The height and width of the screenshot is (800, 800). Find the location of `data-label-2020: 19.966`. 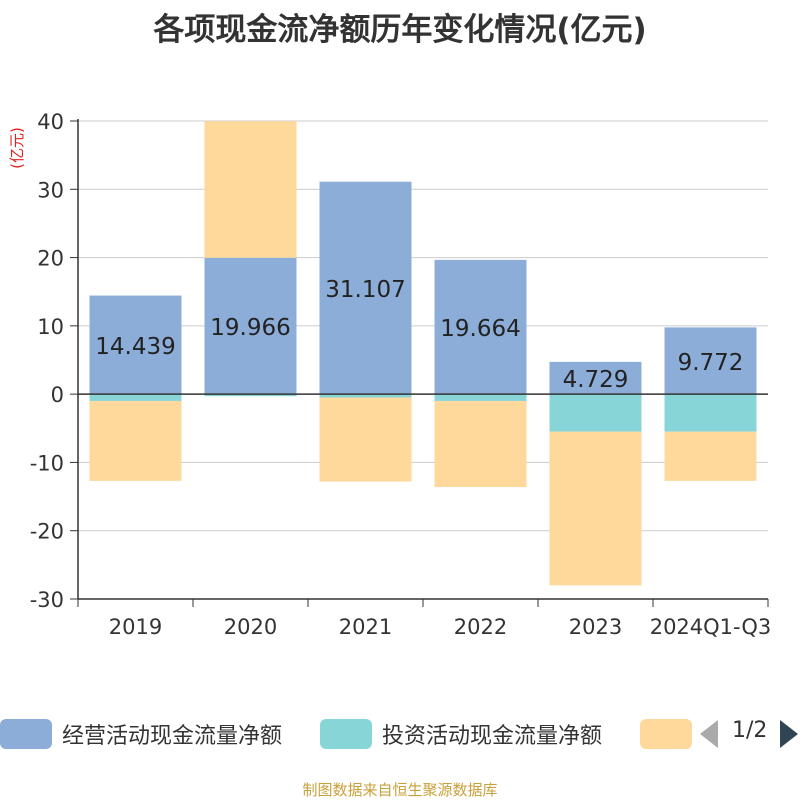

data-label-2020: 19.966 is located at coordinates (250, 328).